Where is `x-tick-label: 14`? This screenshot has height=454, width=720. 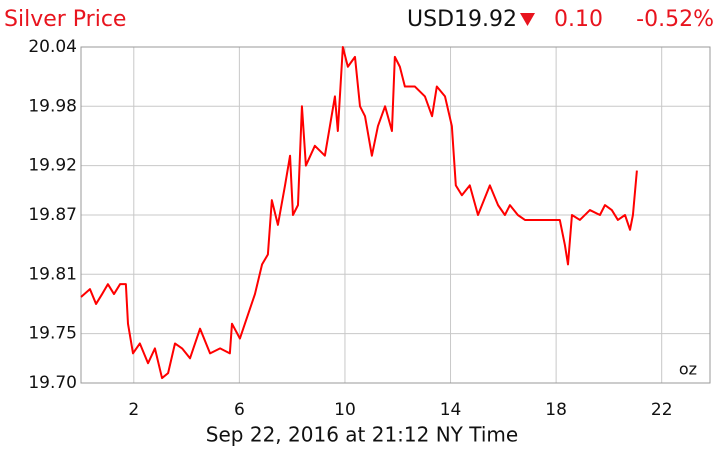
x-tick-label: 14 is located at coordinates (451, 410).